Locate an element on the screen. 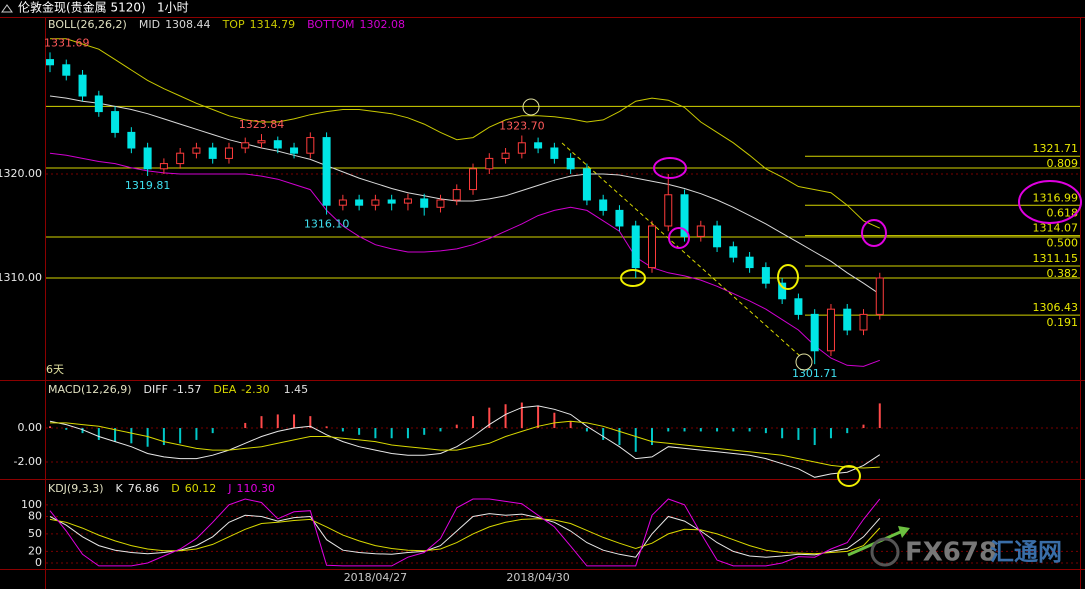 The image size is (1085, 589). legend-value: 60.12 is located at coordinates (201, 488).